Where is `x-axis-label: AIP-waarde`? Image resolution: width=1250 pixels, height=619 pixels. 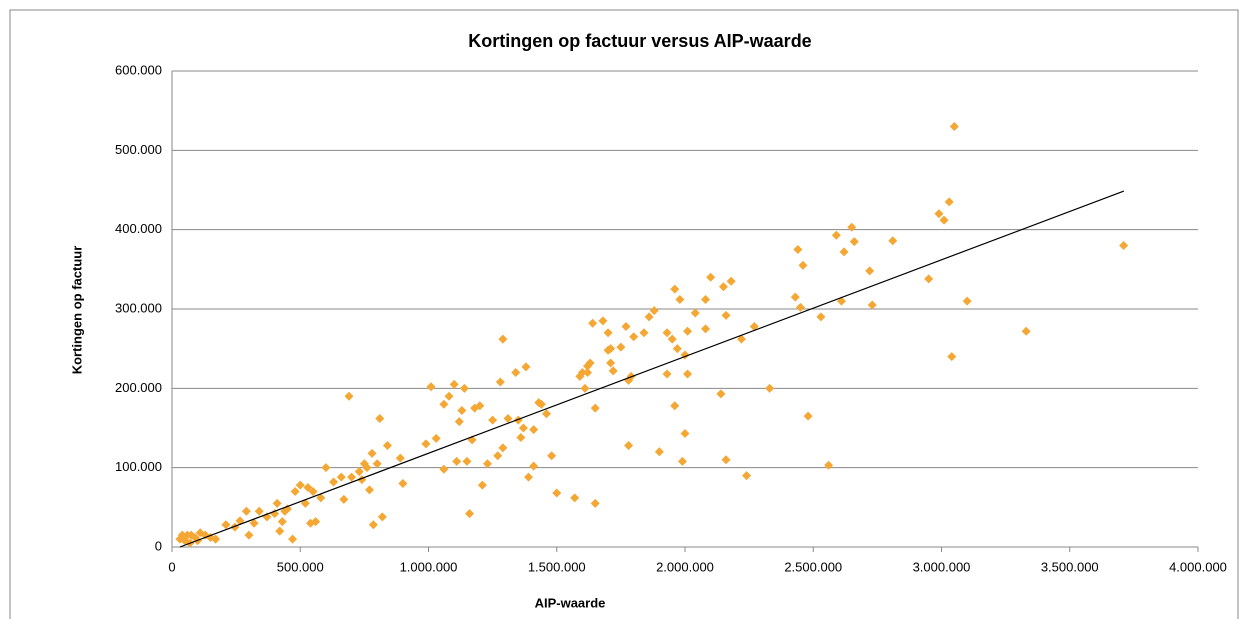 x-axis-label: AIP-waarde is located at coordinates (570, 602).